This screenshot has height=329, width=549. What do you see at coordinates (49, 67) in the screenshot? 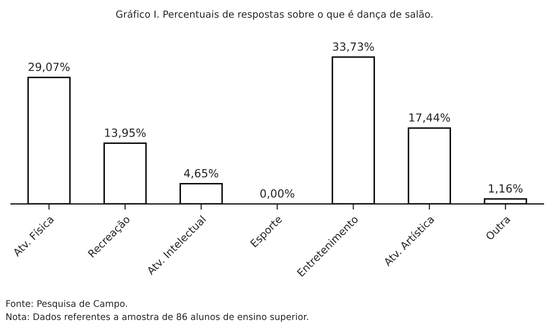
I see `data-label: 29,07%` at bounding box center [49, 67].